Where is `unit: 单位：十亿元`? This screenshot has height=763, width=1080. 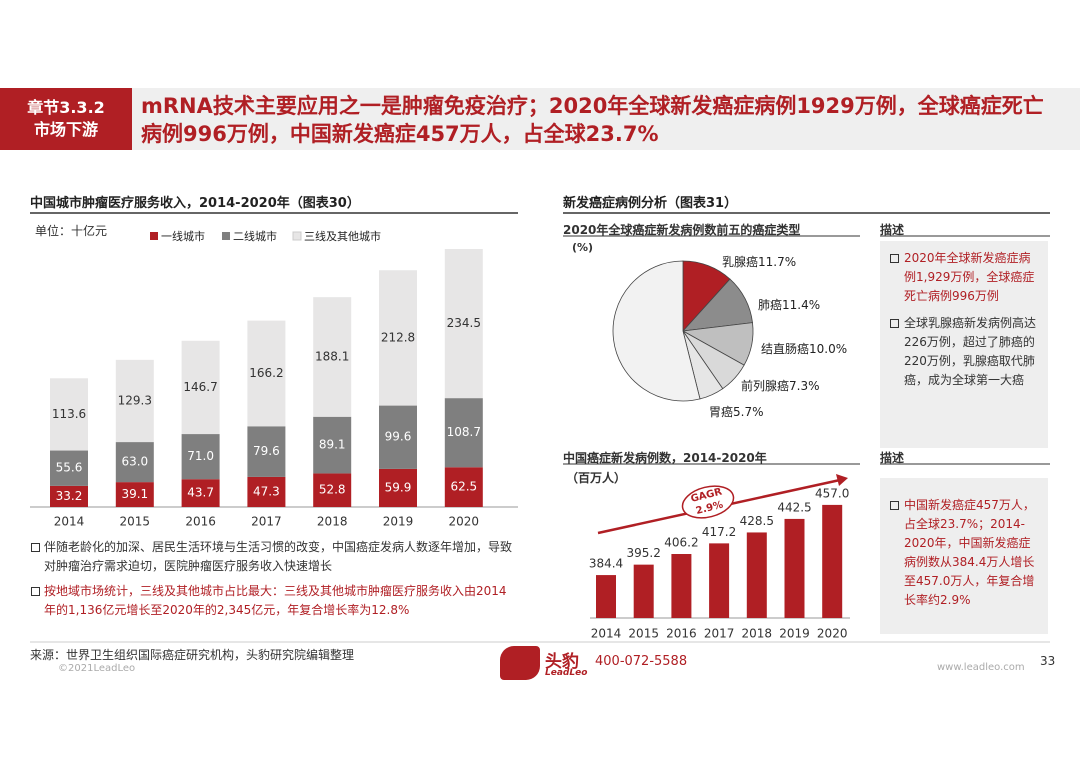 unit: 单位：十亿元 is located at coordinates (71, 231).